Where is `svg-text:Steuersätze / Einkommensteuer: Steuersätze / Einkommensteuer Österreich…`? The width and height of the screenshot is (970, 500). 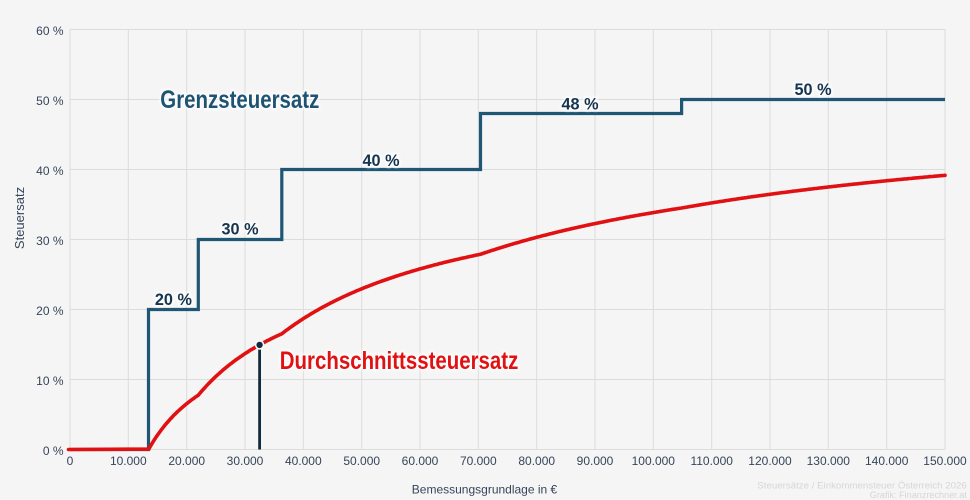
svg-text:Steuersätze / Einkommensteuer: Steuersätze / Einkommensteuer Österreich… is located at coordinates (862, 486).